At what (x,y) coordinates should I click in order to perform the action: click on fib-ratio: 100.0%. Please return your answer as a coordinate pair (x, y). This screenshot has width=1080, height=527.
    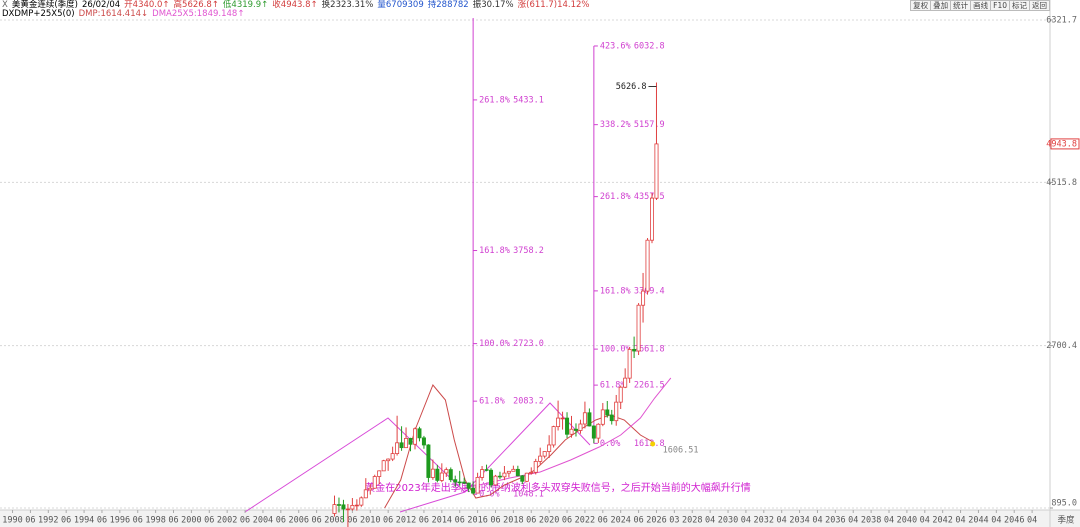
    Looking at the image, I should click on (494, 344).